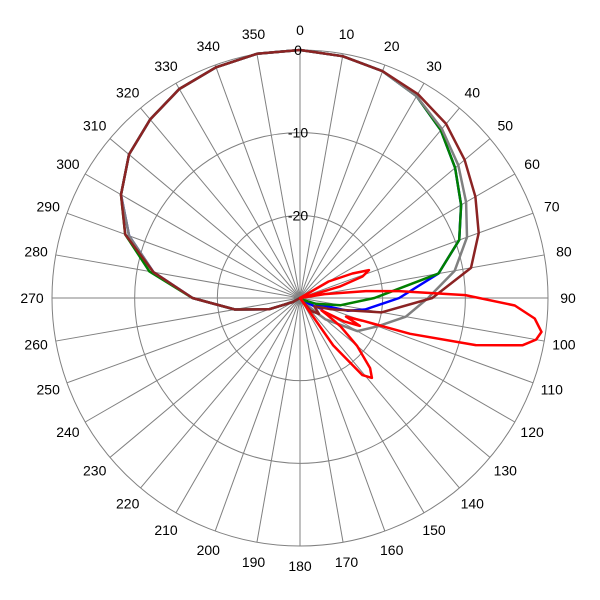 This screenshot has height=600, width=600. Describe the element at coordinates (209, 46) in the screenshot. I see `angle-tick-label: 340` at that location.